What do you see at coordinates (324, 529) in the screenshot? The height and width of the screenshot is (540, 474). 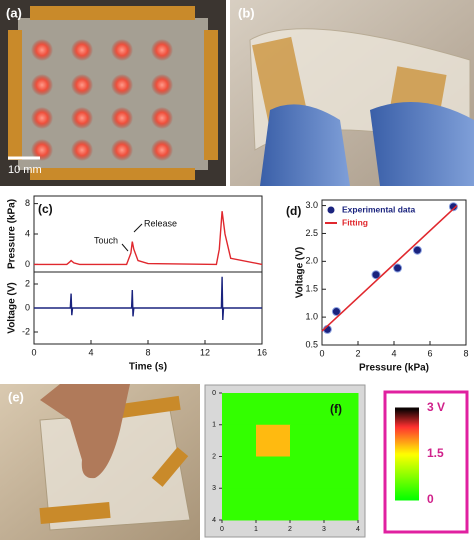 I see `x-tick-label: 3` at bounding box center [324, 529].